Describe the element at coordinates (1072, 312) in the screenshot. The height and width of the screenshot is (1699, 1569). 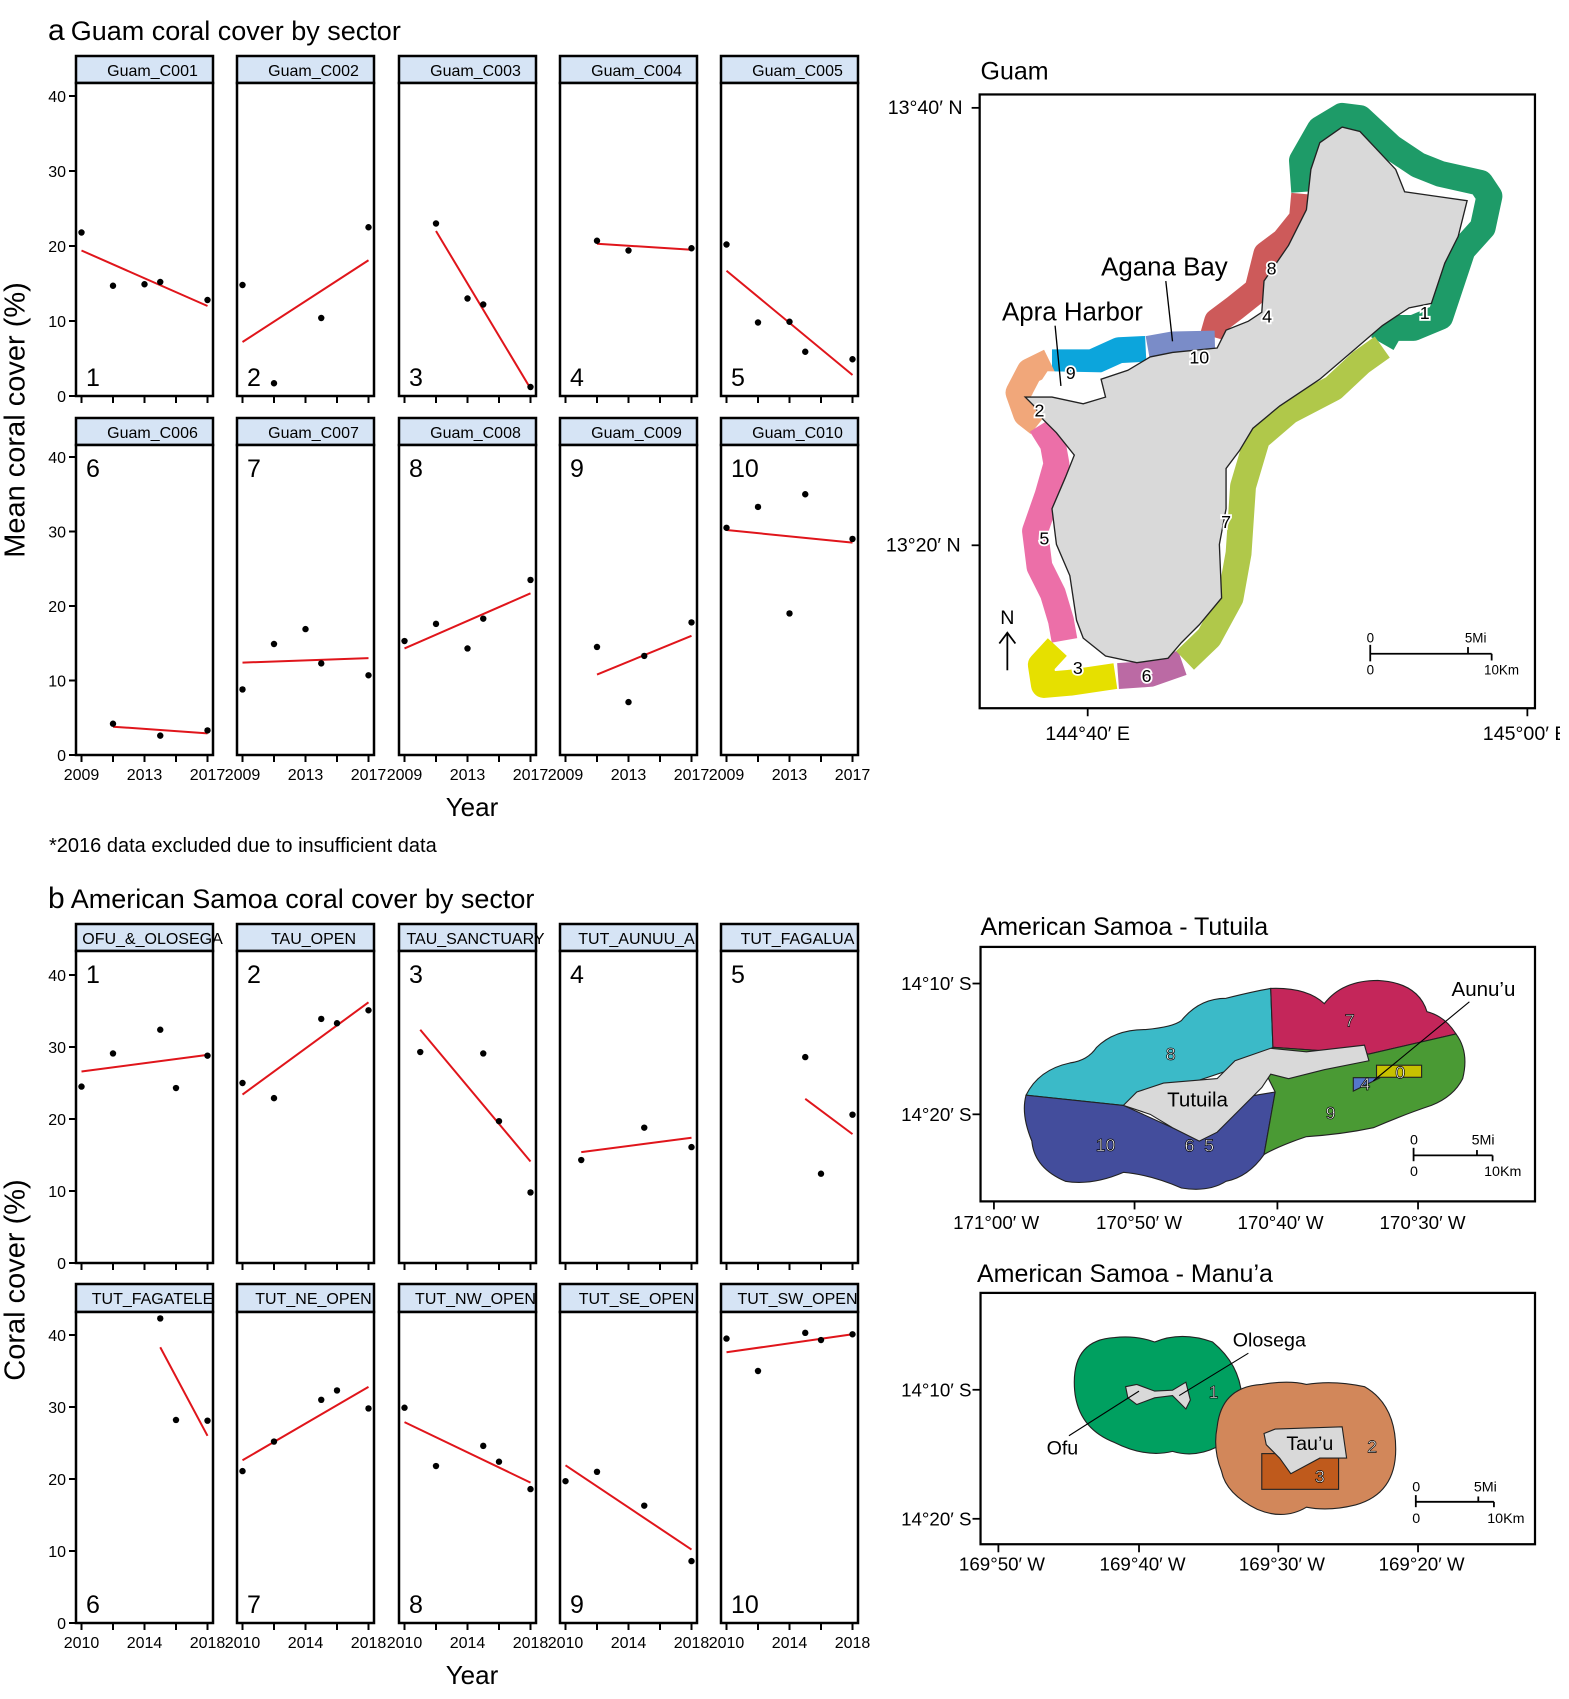
I see `apra-harbor-label: Apra Harbor` at that location.